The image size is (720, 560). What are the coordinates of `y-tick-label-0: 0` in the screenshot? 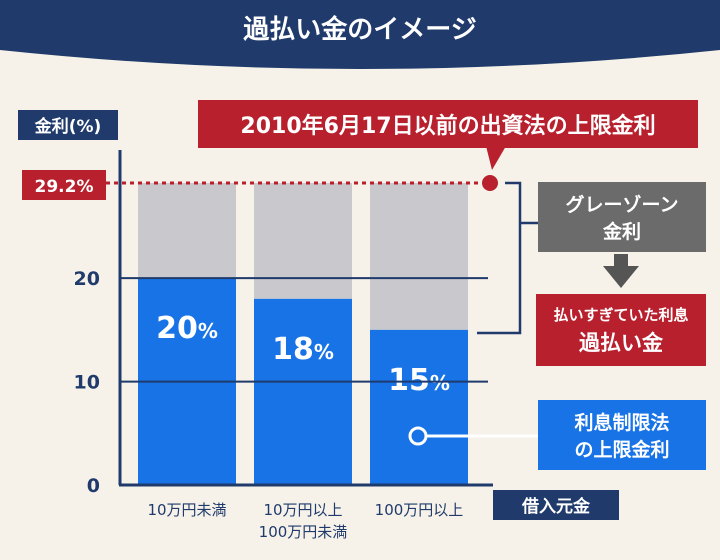 It's located at (93, 486).